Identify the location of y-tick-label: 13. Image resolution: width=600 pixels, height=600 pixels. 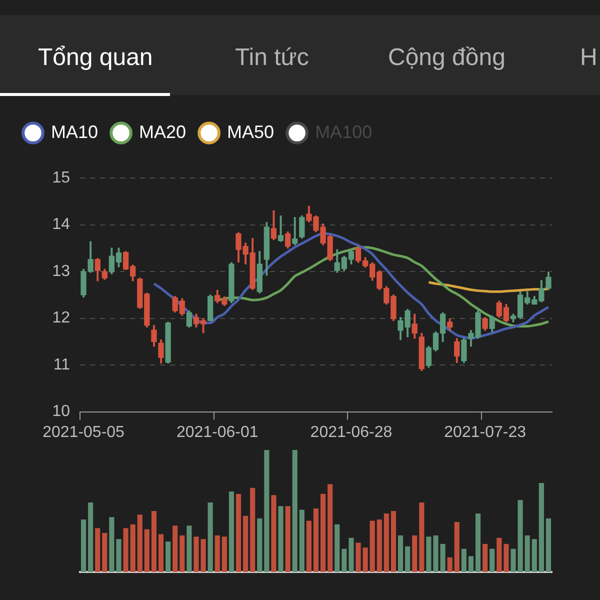
(61, 271).